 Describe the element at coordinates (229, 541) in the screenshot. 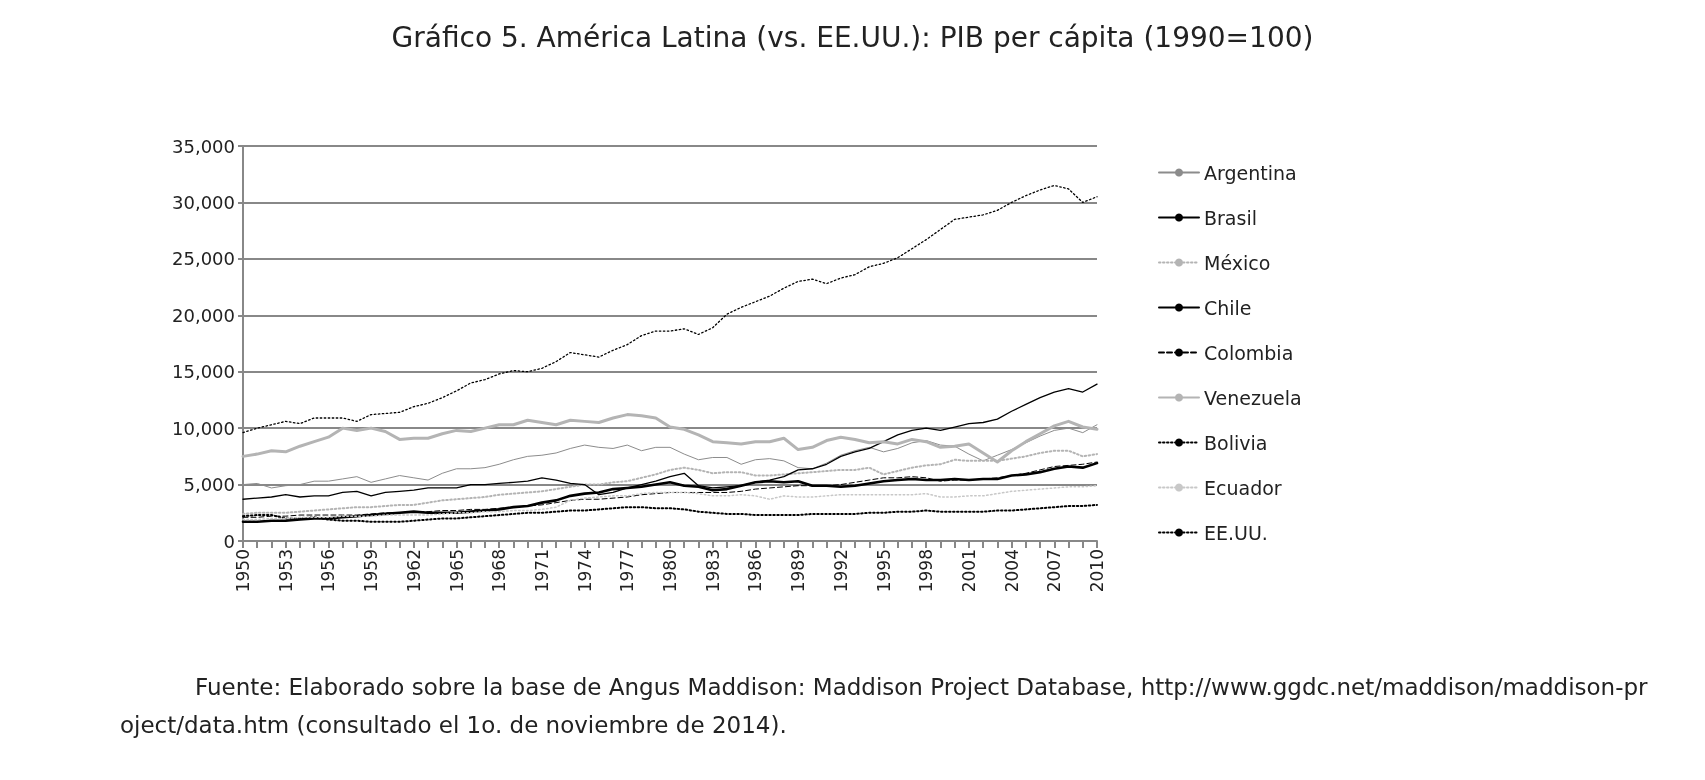

I see `y-tick-label: 0` at that location.